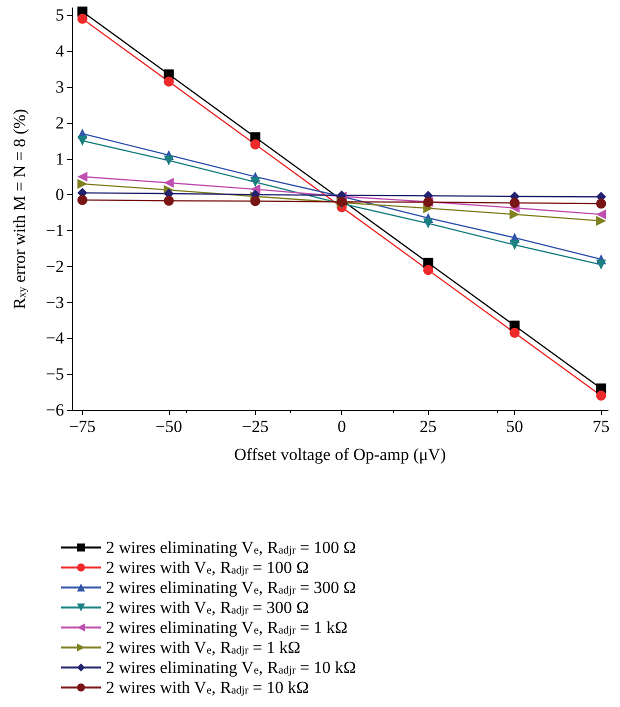 This screenshot has height=707, width=620. I want to click on x-tick-label: −25, so click(255, 426).